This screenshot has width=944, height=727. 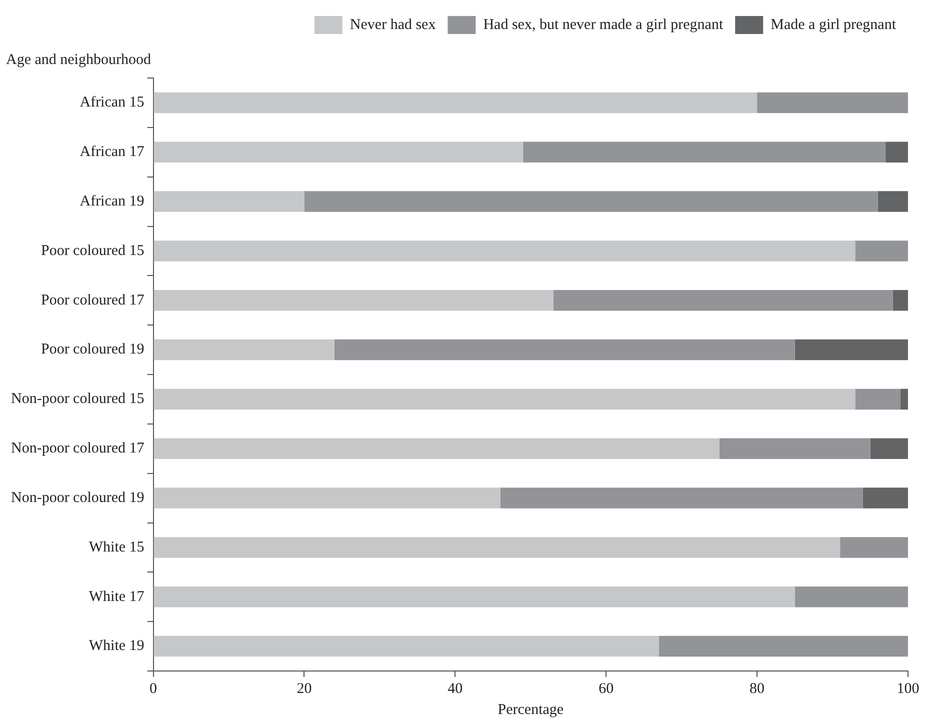 What do you see at coordinates (92, 250) in the screenshot?
I see `y-tick-label: Poor coloured 15` at bounding box center [92, 250].